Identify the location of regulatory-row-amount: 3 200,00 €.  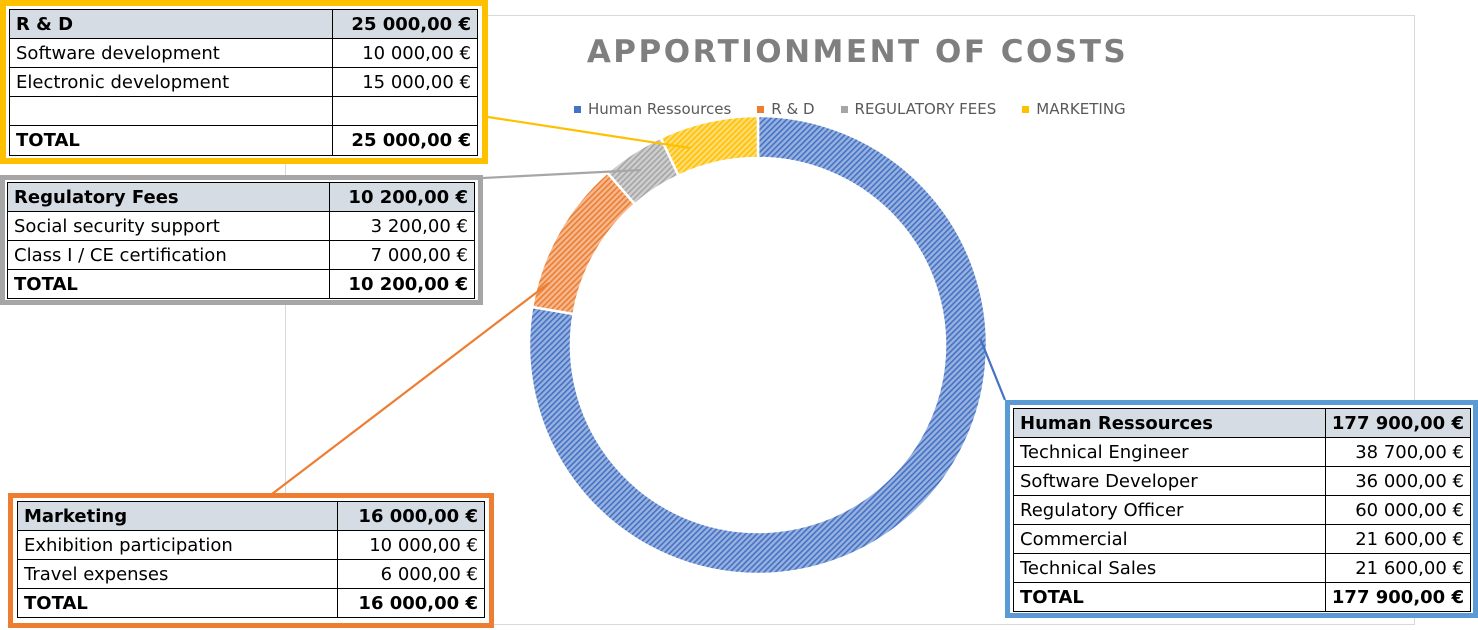
(402, 226).